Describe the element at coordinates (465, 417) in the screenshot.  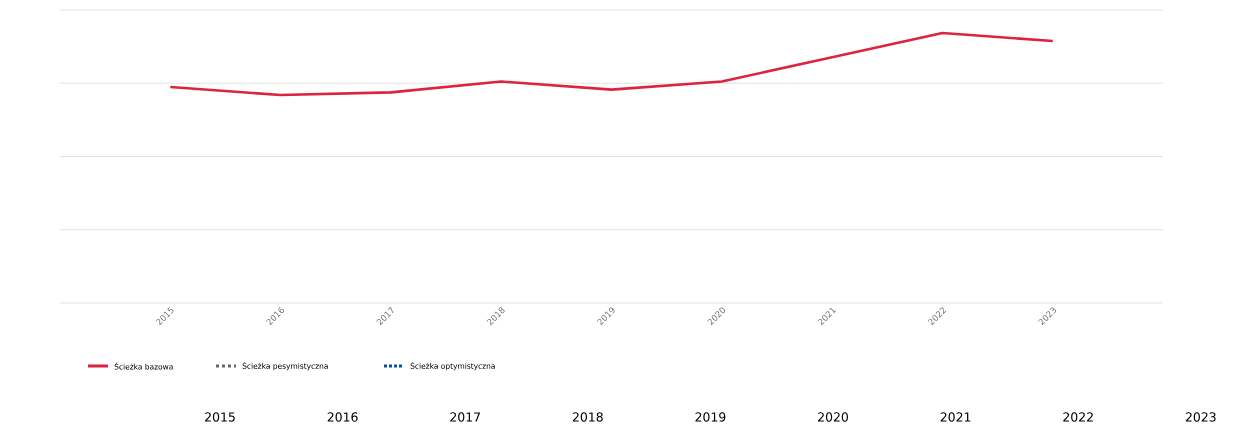
I see `text: 2017` at that location.